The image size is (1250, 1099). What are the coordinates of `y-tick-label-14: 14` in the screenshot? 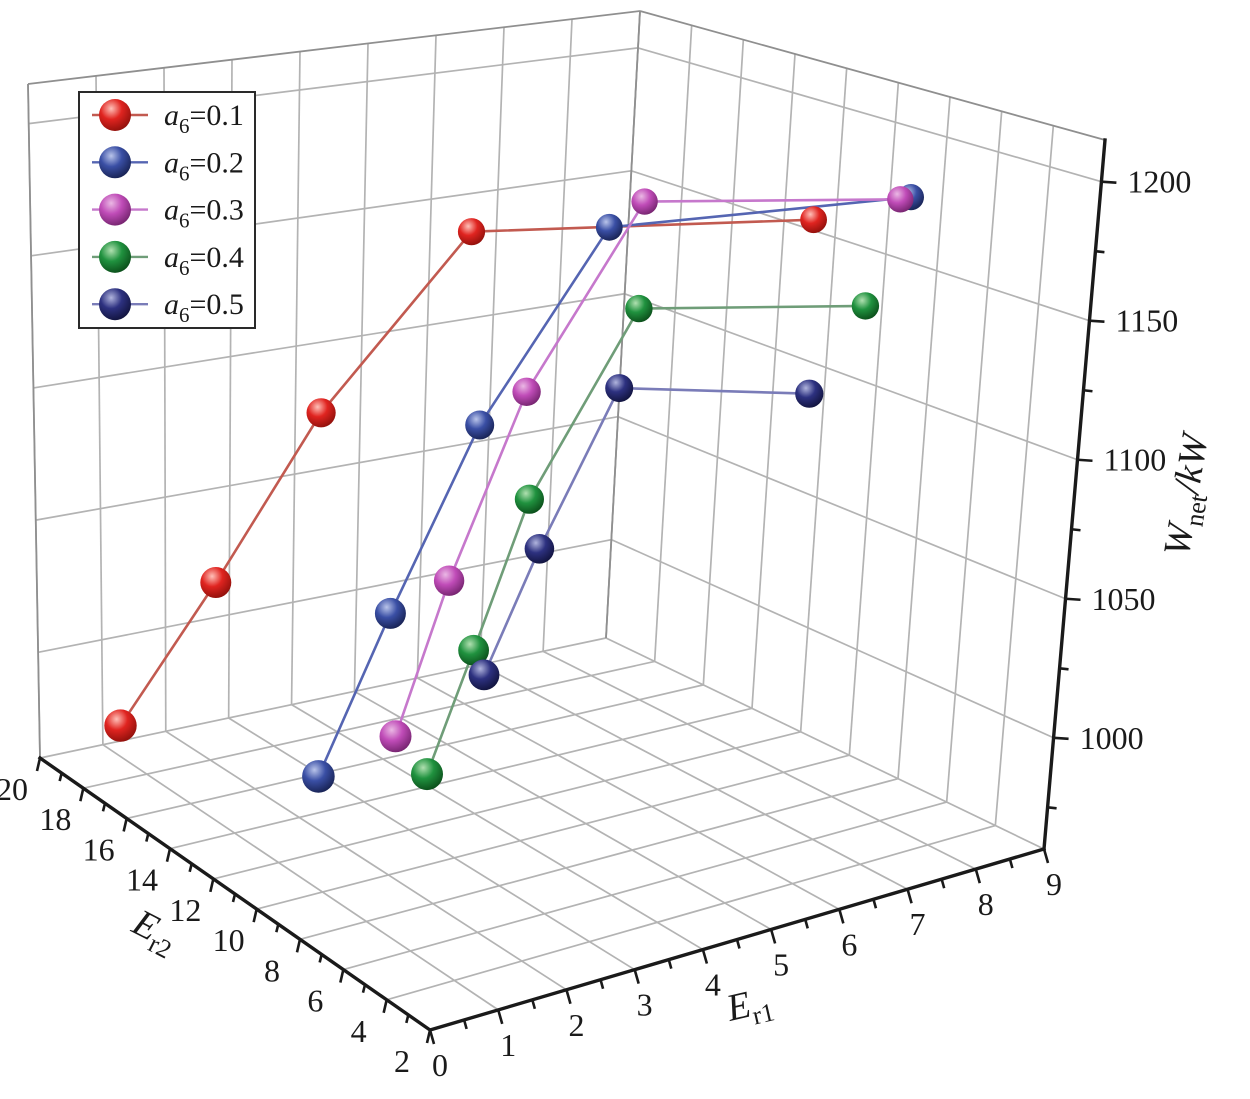 It's located at (142, 880).